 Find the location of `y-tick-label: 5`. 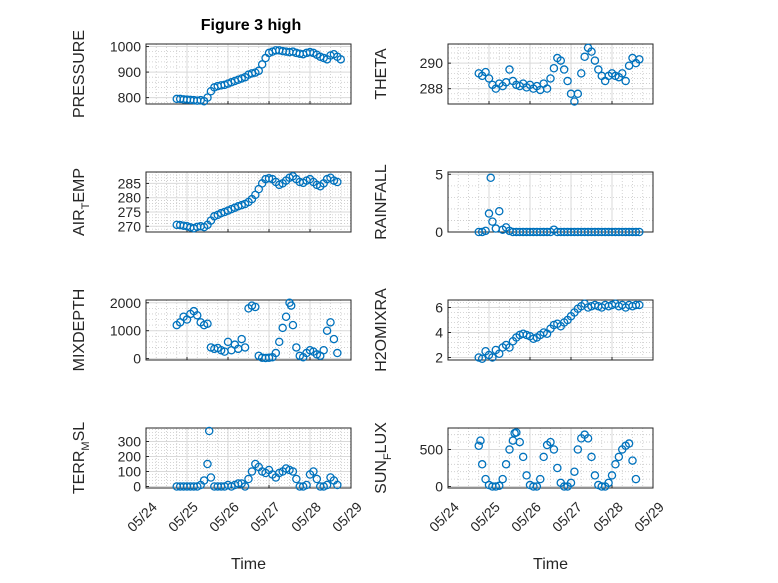

y-tick-label: 5 is located at coordinates (439, 174).